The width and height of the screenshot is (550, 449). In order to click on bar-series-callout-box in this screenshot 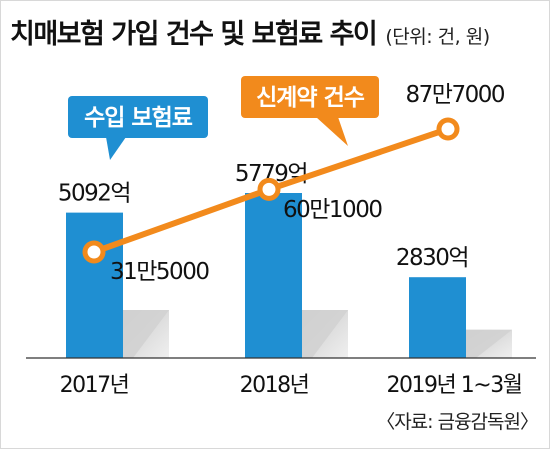, I will do `click(138, 117)`.